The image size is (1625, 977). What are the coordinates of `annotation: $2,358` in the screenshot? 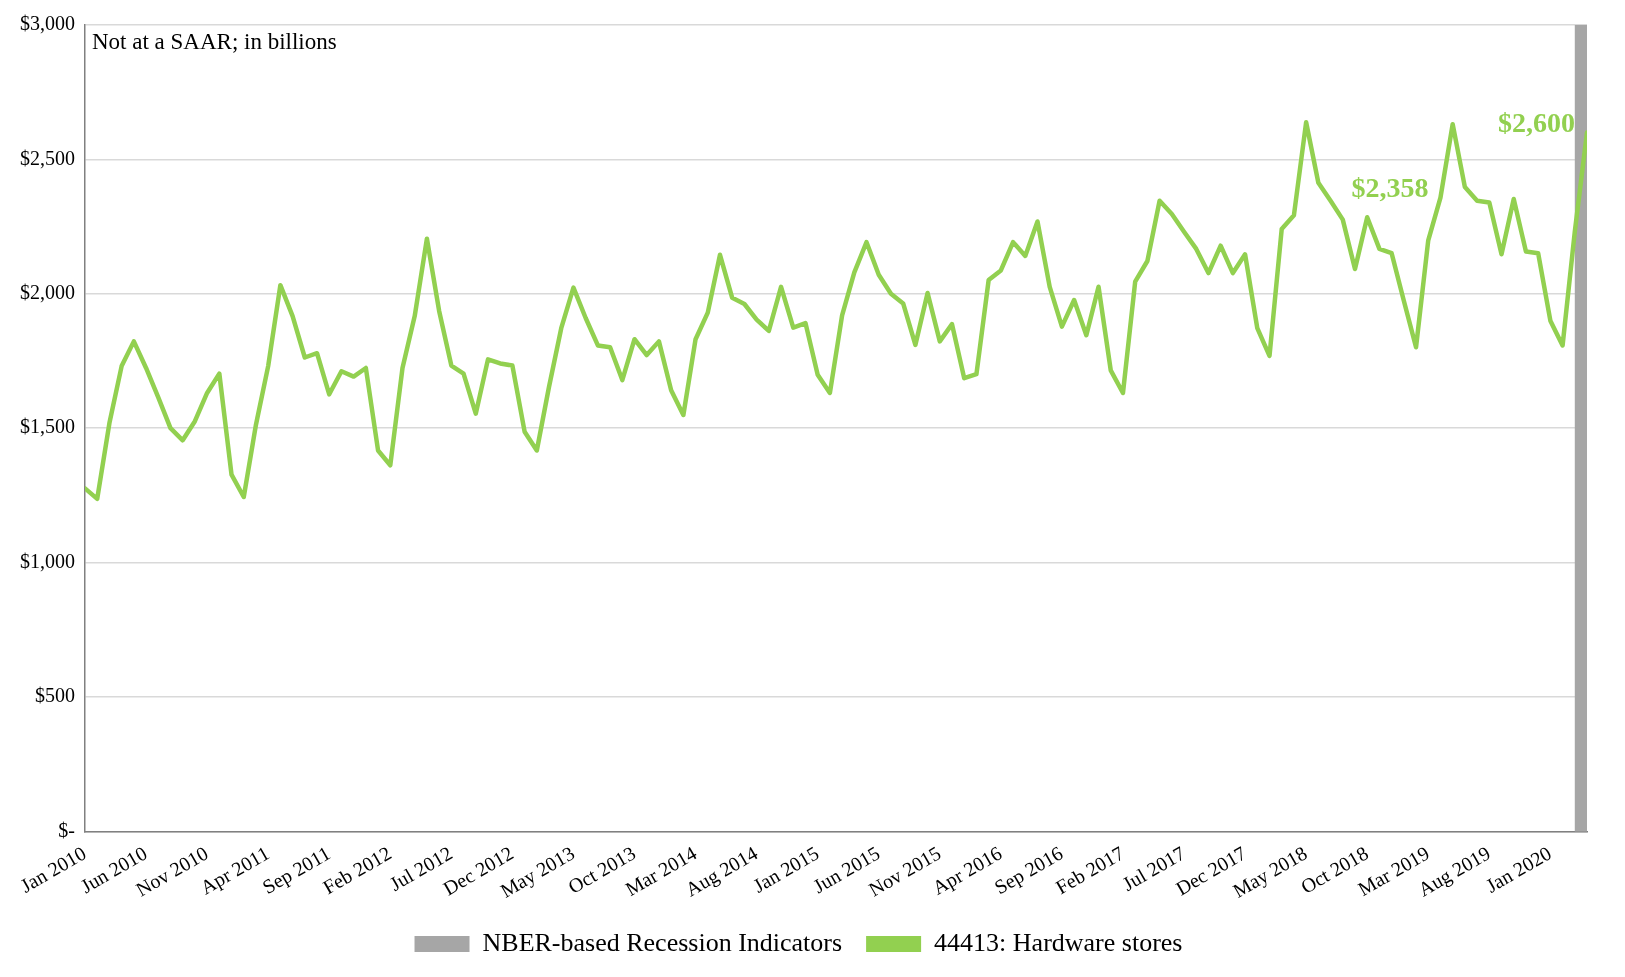 It's located at (1390, 187).